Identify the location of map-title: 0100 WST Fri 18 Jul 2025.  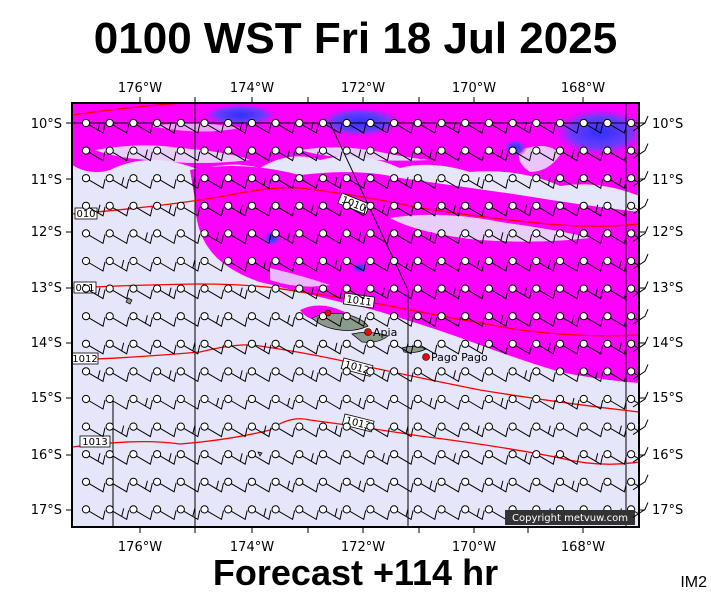
(355, 38).